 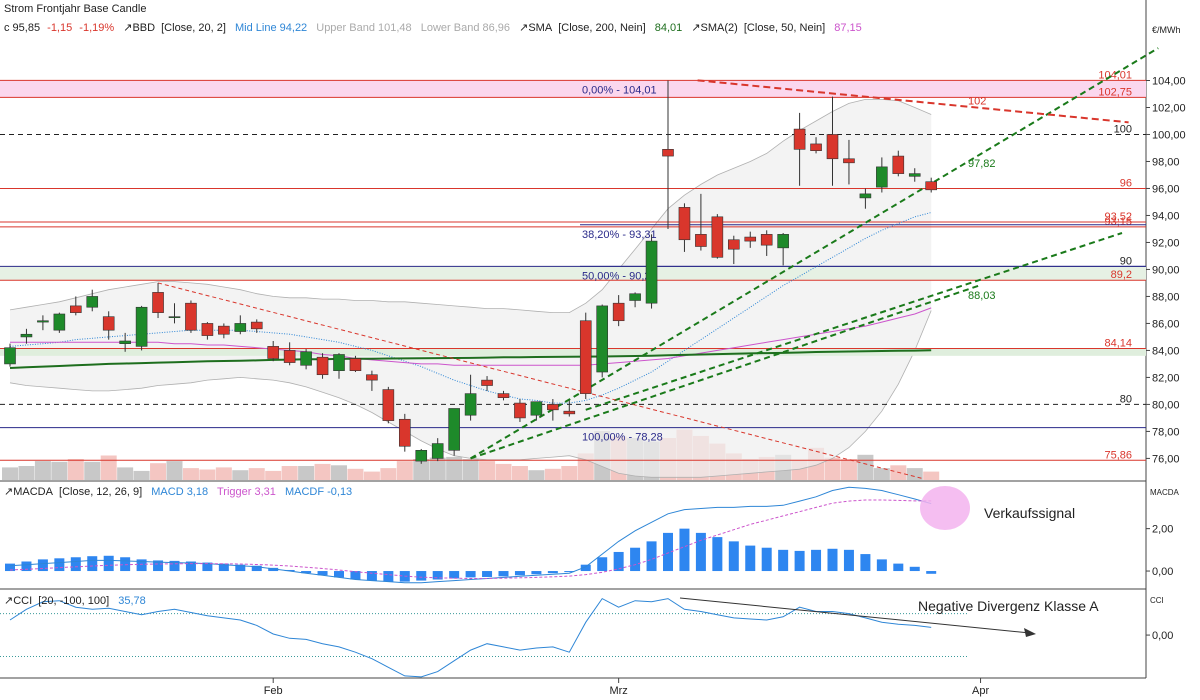 What do you see at coordinates (23, 601) in the screenshot?
I see `cci-name: CCI` at bounding box center [23, 601].